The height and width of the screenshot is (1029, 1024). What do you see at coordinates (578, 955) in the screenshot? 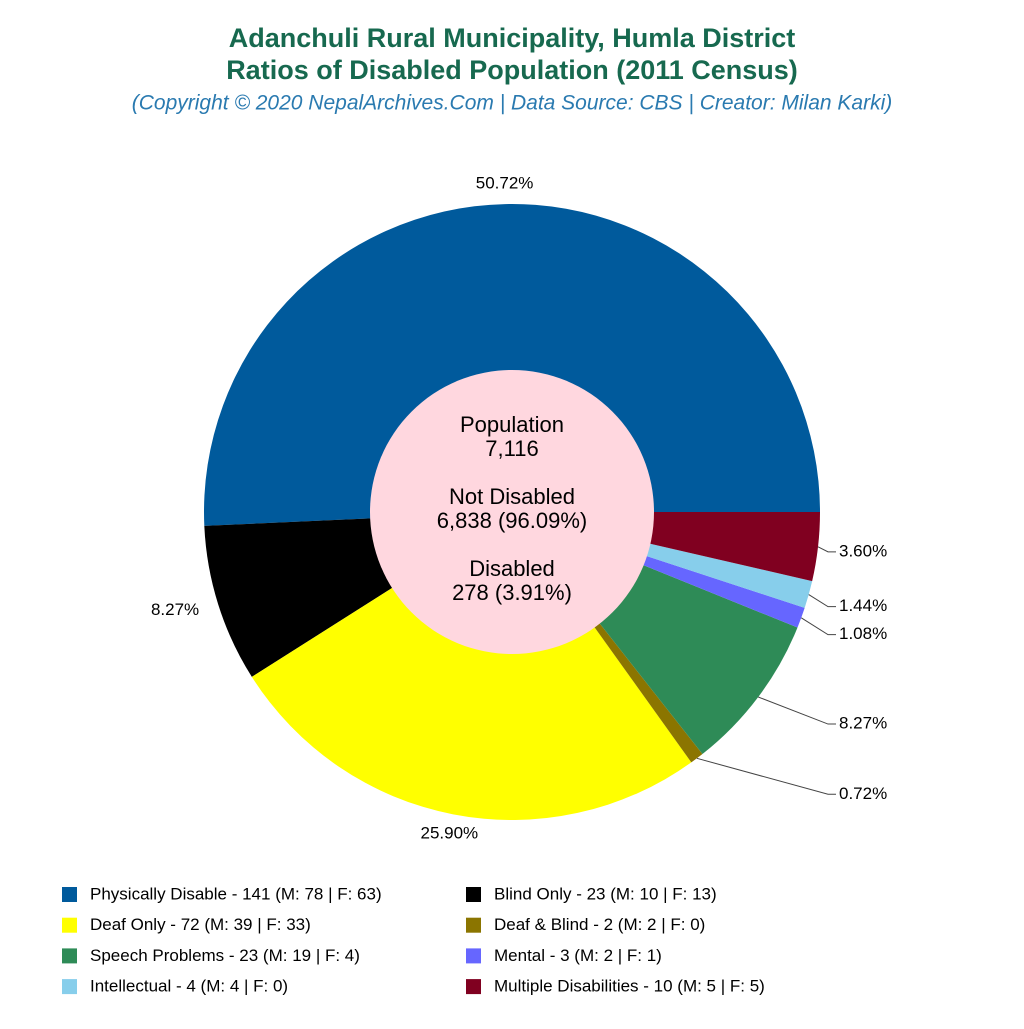
I see `legend-label: Mental - 3 (M: 2 | F: 1)` at bounding box center [578, 955].